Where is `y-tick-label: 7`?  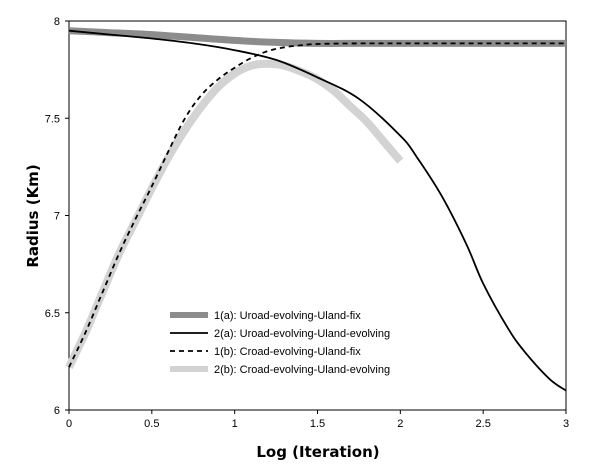
y-tick-label: 7 is located at coordinates (57, 217).